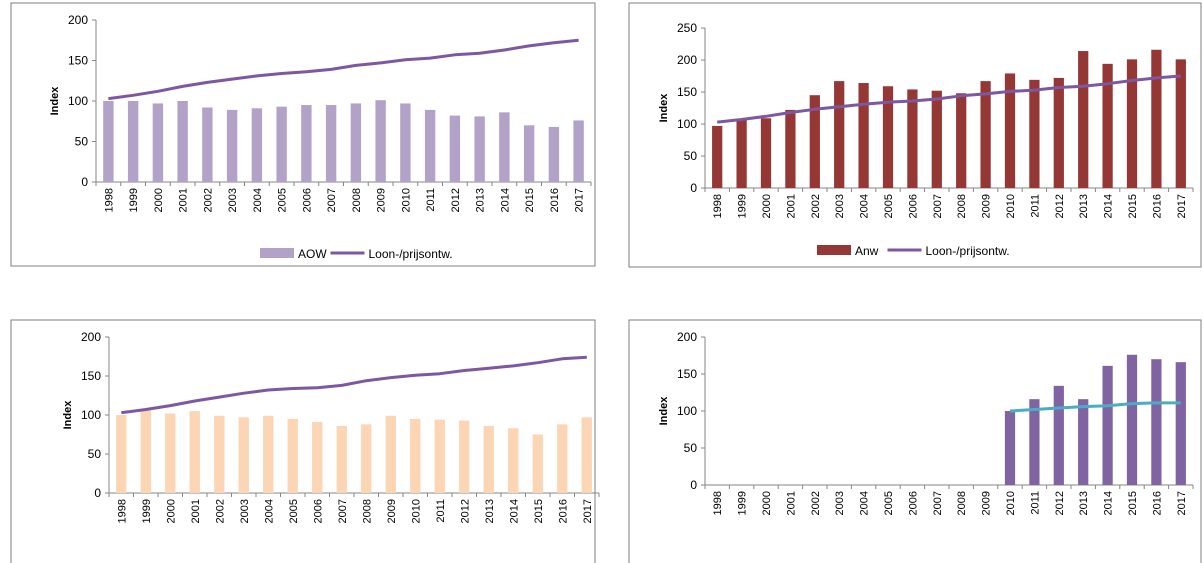  I want to click on x-tick-label: 2016, so click(1157, 503).